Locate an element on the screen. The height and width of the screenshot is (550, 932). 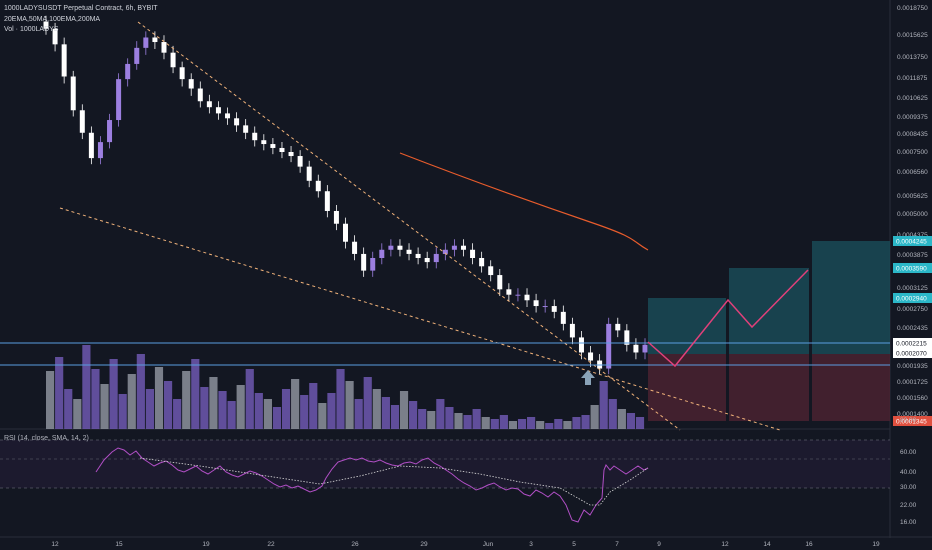
price-tick: 0.0015625 is located at coordinates (912, 35).